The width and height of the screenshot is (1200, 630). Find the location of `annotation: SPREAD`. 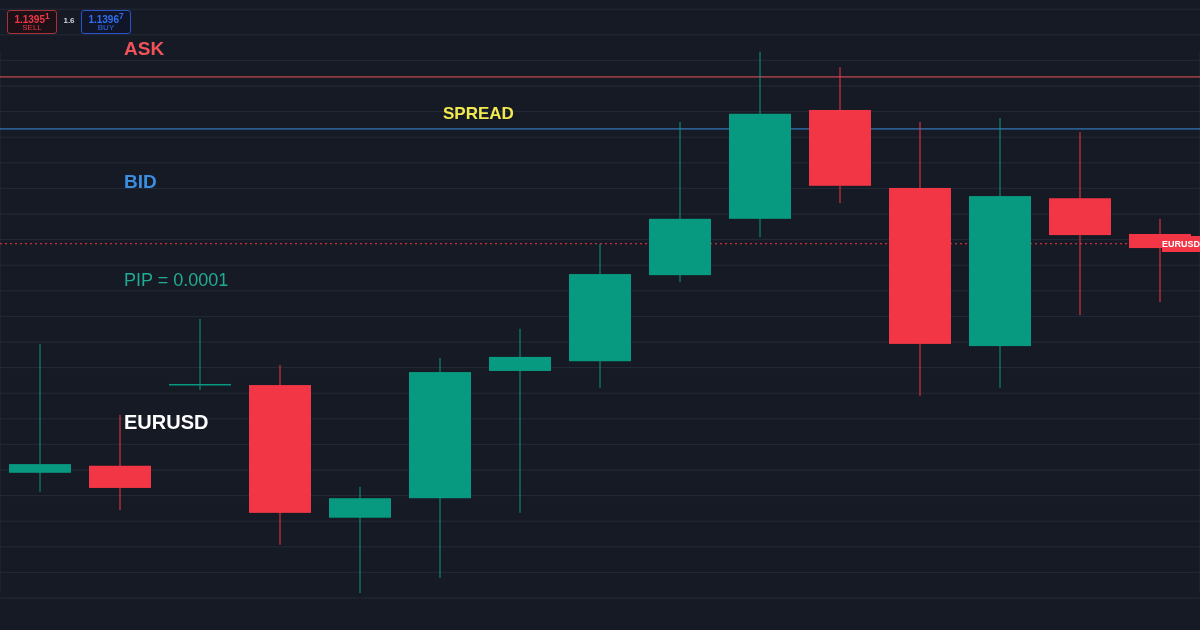

annotation: SPREAD is located at coordinates (478, 113).